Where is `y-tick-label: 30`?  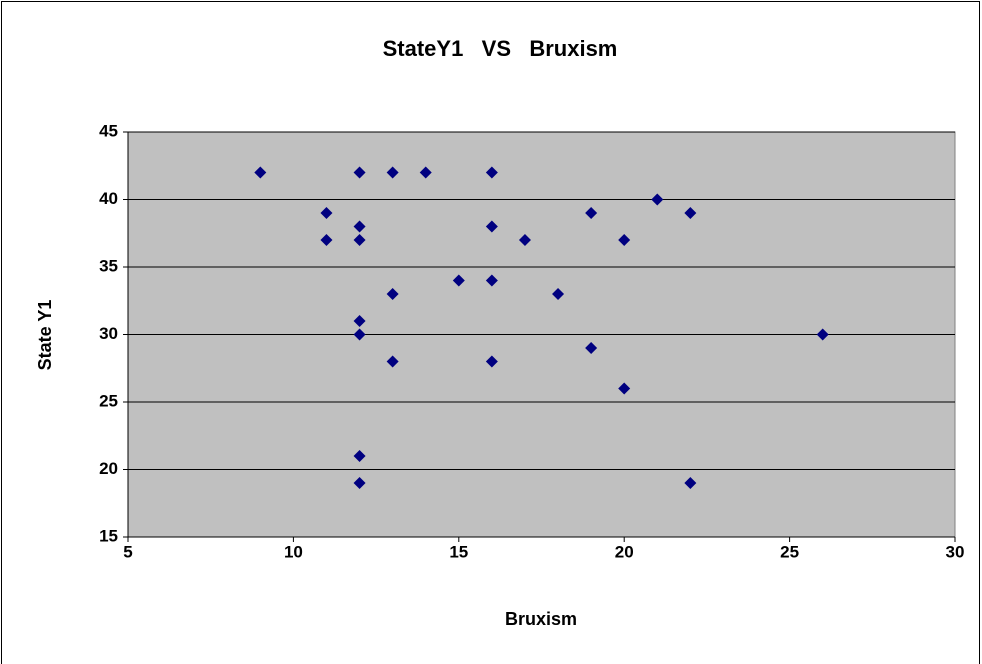
y-tick-label: 30 is located at coordinates (108, 333).